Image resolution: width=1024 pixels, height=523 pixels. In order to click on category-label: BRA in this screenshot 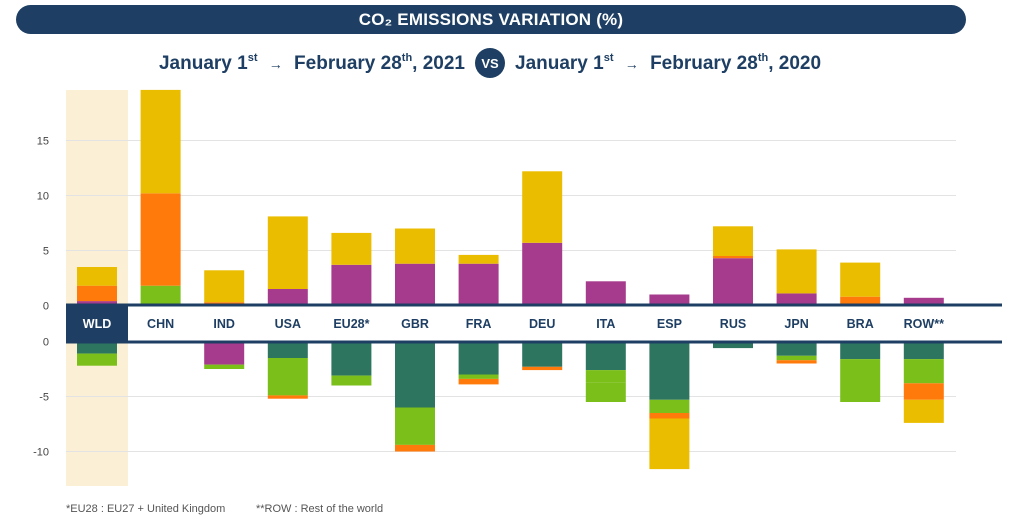, I will do `click(860, 324)`.